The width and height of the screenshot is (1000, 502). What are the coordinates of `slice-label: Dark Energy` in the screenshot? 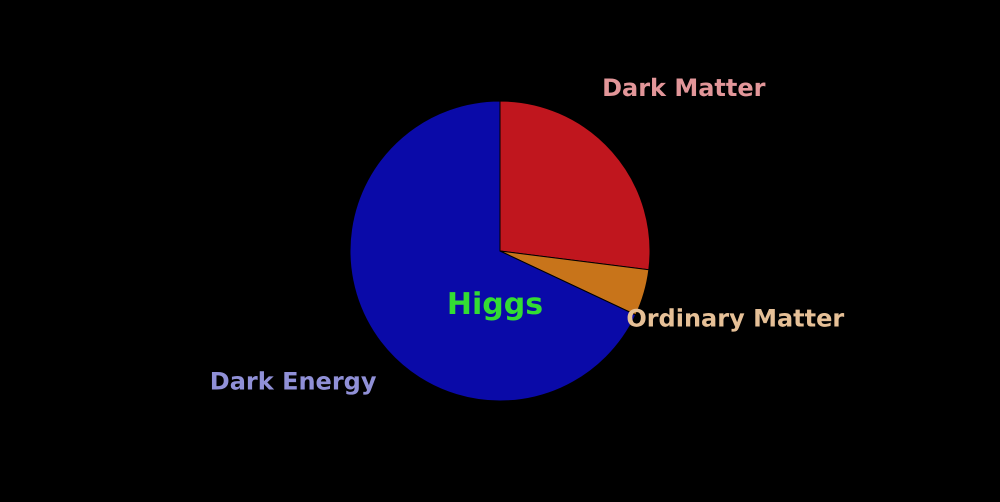 It's located at (293, 381).